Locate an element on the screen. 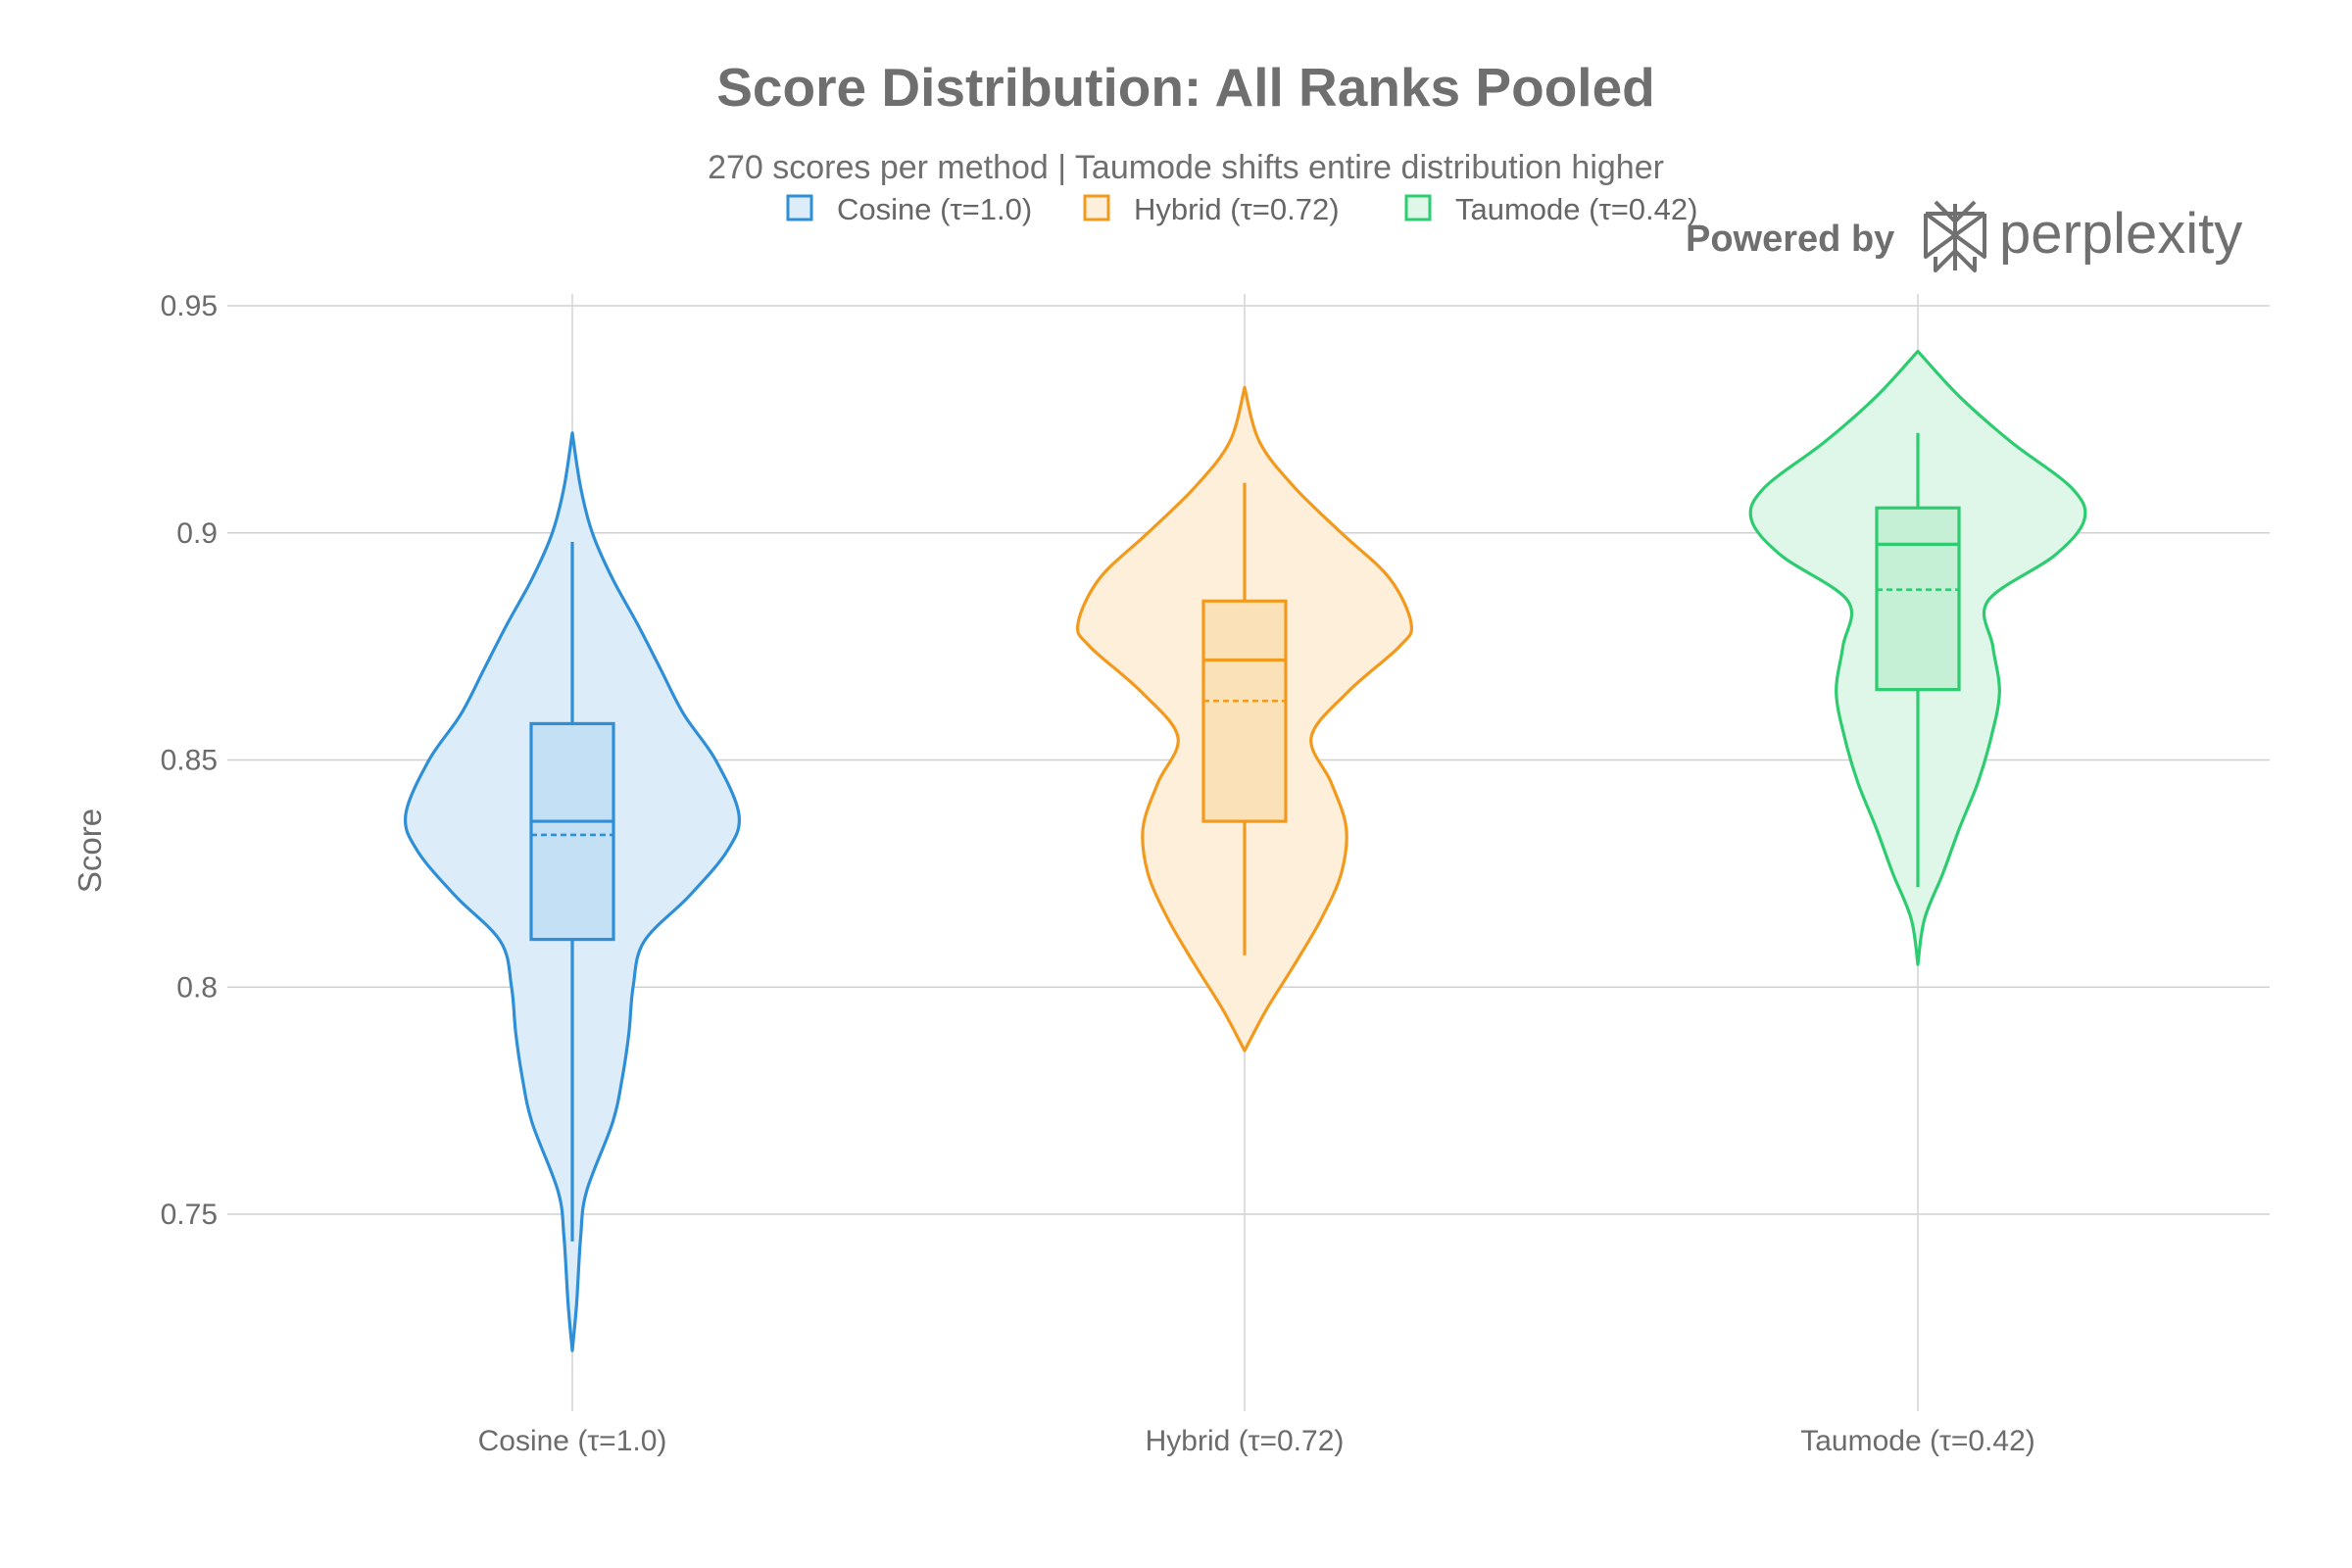  legend-swatch-taumode is located at coordinates (1418, 207).